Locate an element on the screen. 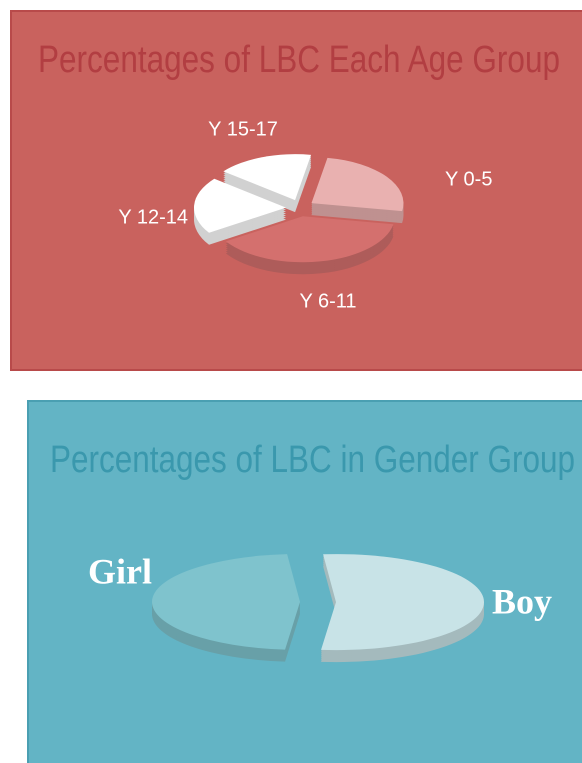 This screenshot has height=763, width=582. chart-title: Percentages of LBC in Gender Group is located at coordinates (312, 460).